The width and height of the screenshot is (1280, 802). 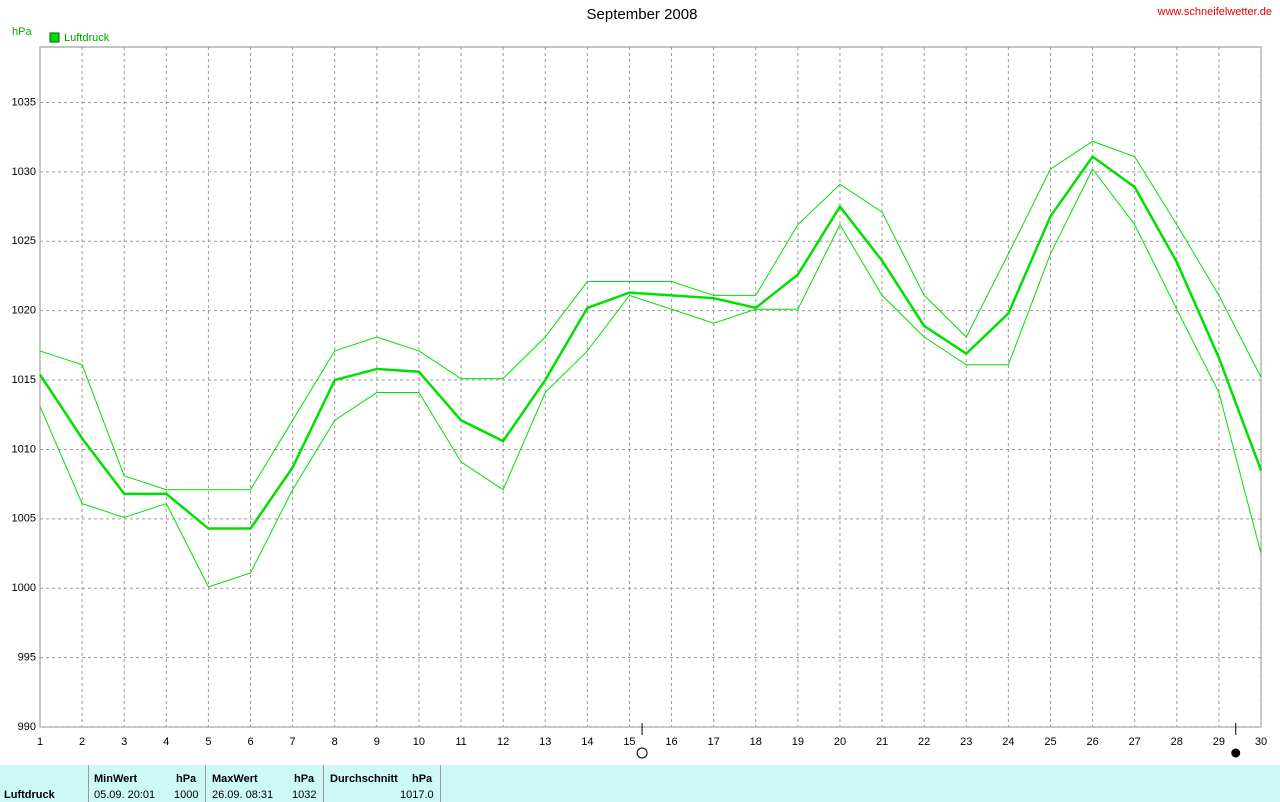 I want to click on x-tick-label: 10, so click(x=419, y=742).